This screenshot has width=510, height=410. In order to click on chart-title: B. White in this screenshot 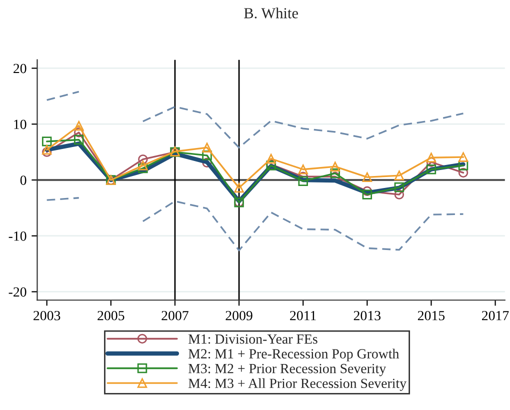, I will do `click(271, 13)`.